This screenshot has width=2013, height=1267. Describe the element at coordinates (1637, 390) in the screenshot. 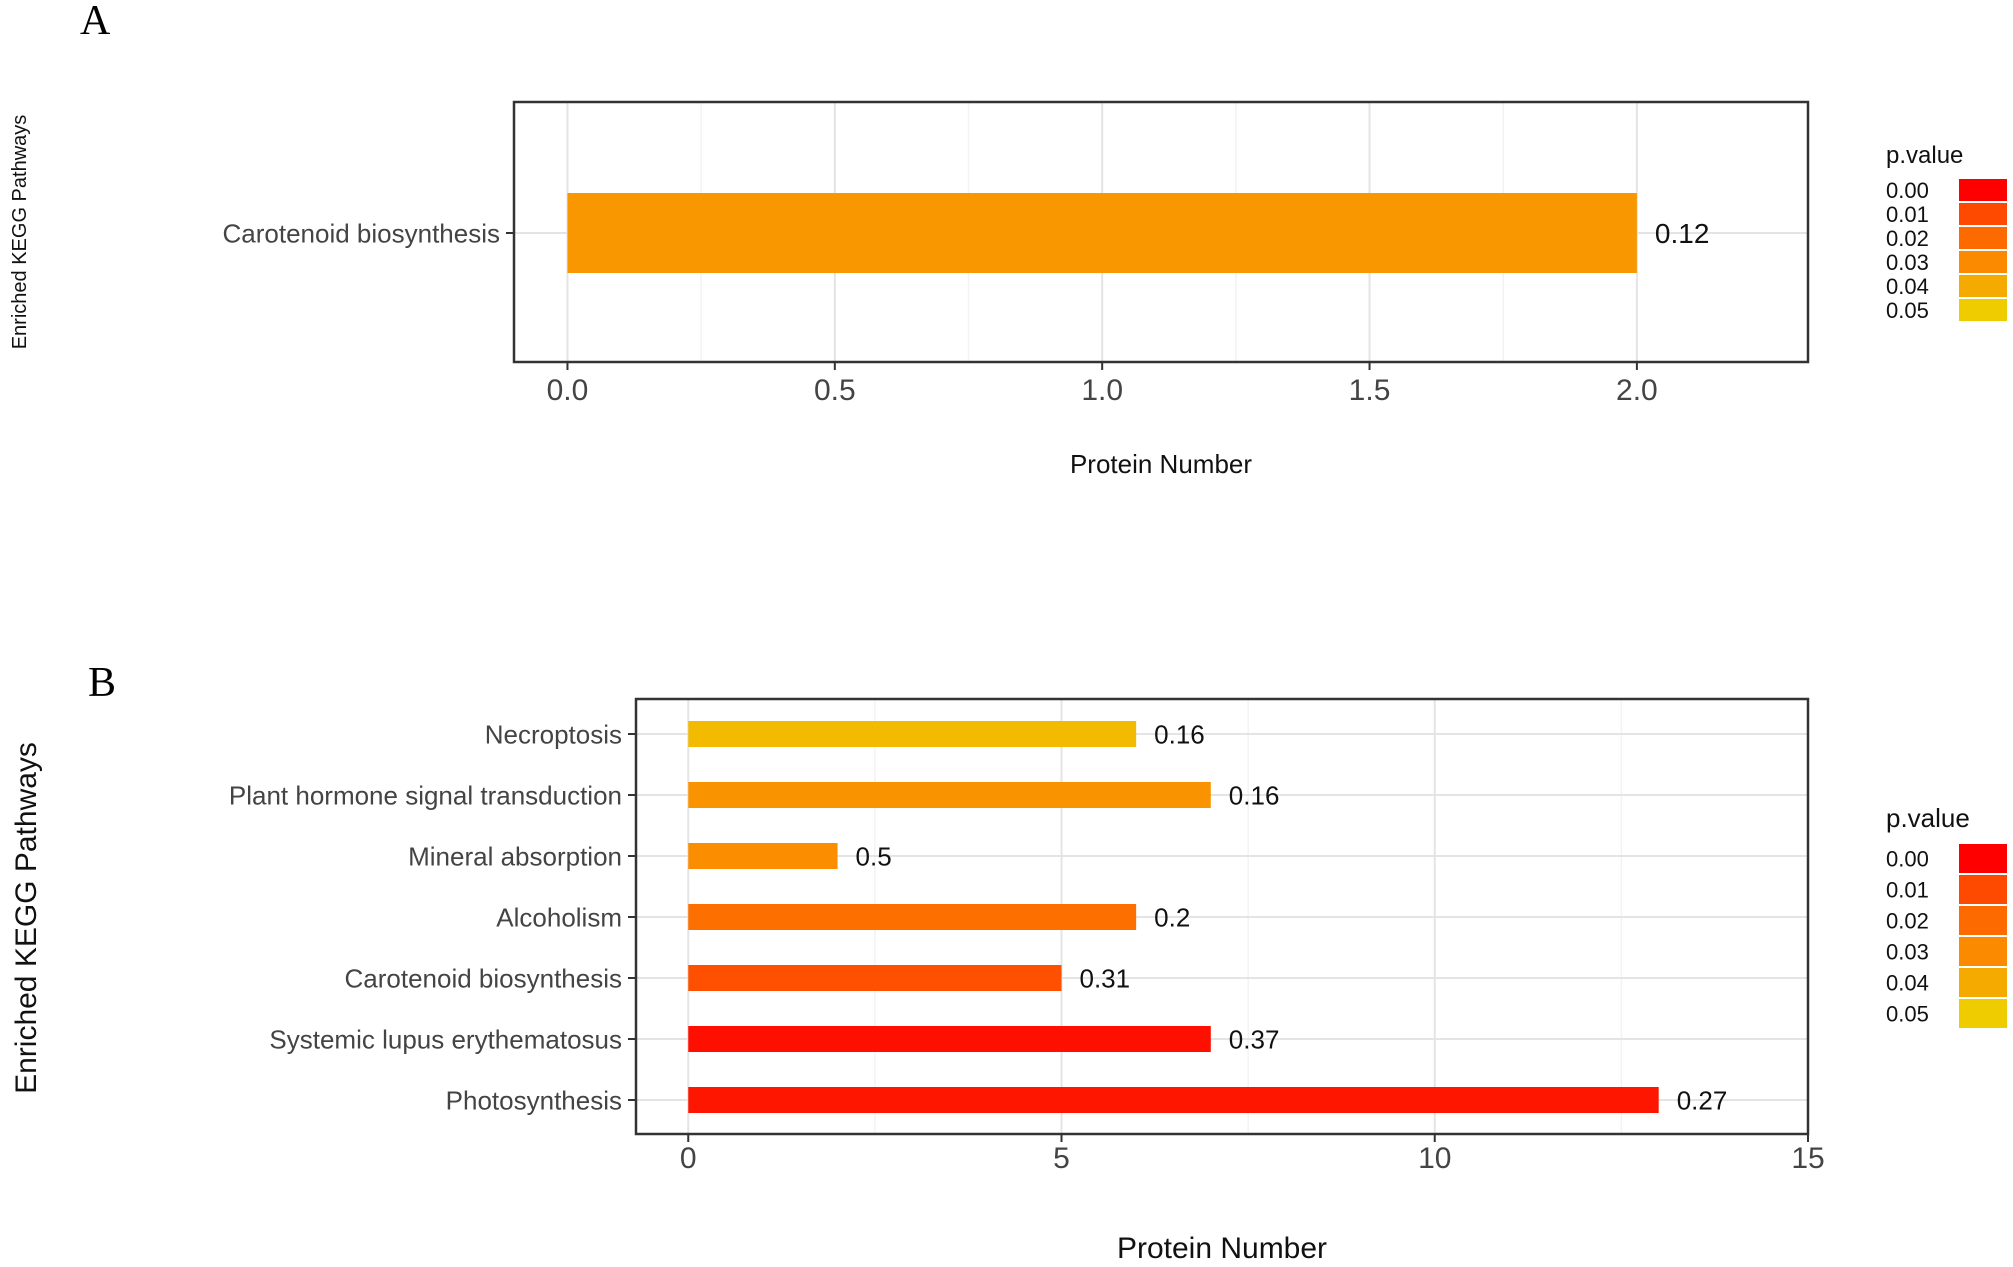

I see `x-tick-label: 2.0` at that location.